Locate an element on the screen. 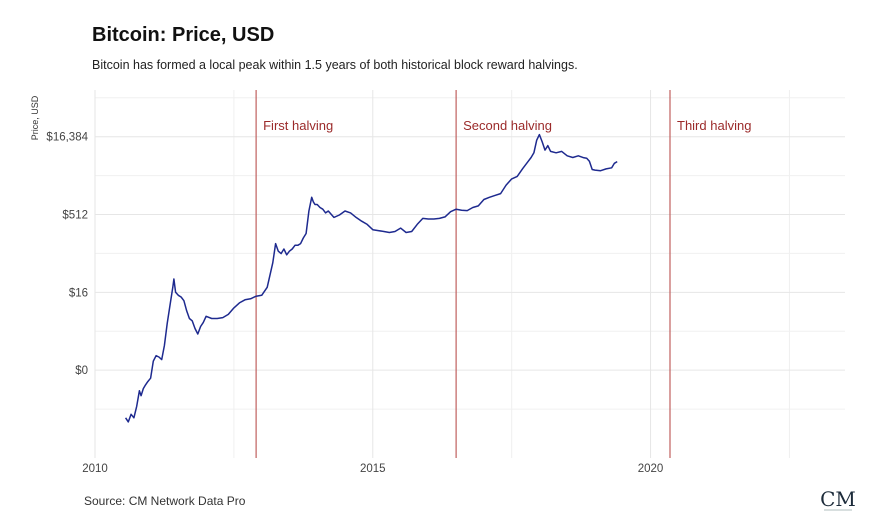  chart-title: Bitcoin: Price, USD is located at coordinates (183, 35).